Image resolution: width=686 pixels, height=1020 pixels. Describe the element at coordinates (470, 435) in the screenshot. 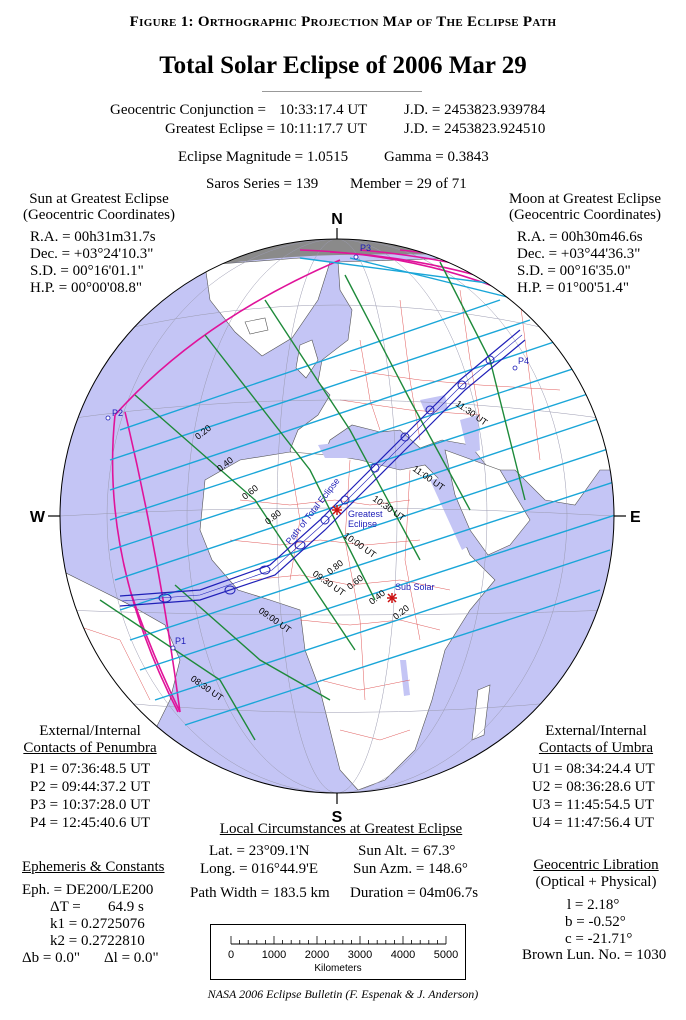

I see `caspian-sea` at that location.